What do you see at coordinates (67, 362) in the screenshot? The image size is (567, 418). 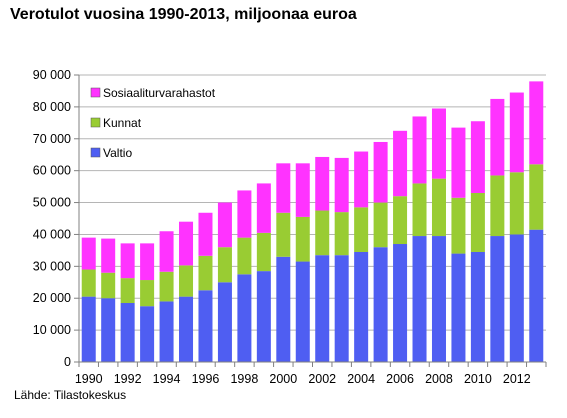 I see `y-tick-label: 0` at bounding box center [67, 362].